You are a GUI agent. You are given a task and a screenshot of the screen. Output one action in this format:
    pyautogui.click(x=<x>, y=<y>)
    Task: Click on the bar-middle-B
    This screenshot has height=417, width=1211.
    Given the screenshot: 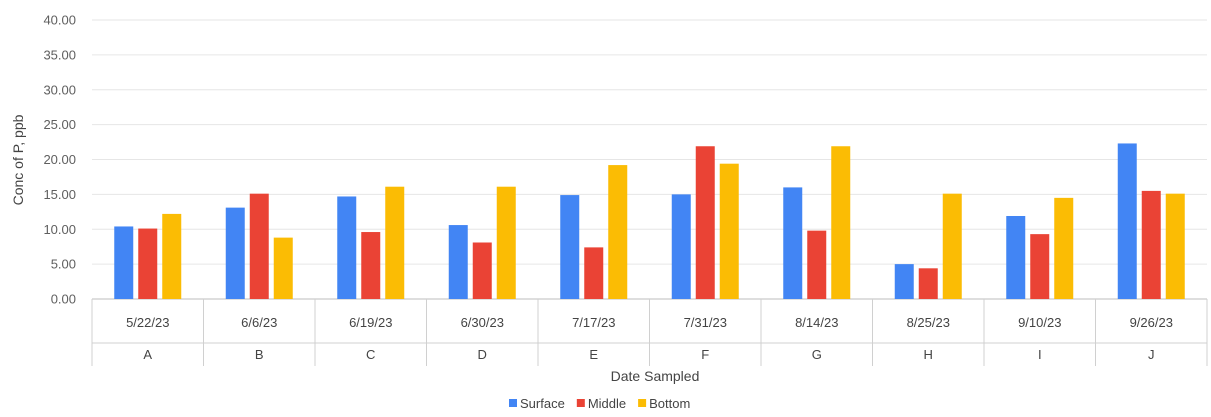 What is the action you would take?
    pyautogui.click(x=259, y=246)
    